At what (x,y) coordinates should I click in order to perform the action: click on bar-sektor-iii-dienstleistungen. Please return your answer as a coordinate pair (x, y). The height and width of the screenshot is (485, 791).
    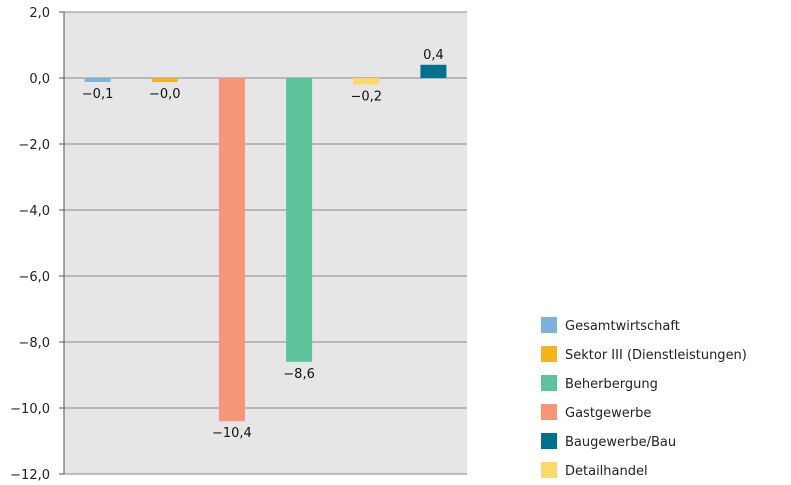
    Looking at the image, I should click on (164, 80).